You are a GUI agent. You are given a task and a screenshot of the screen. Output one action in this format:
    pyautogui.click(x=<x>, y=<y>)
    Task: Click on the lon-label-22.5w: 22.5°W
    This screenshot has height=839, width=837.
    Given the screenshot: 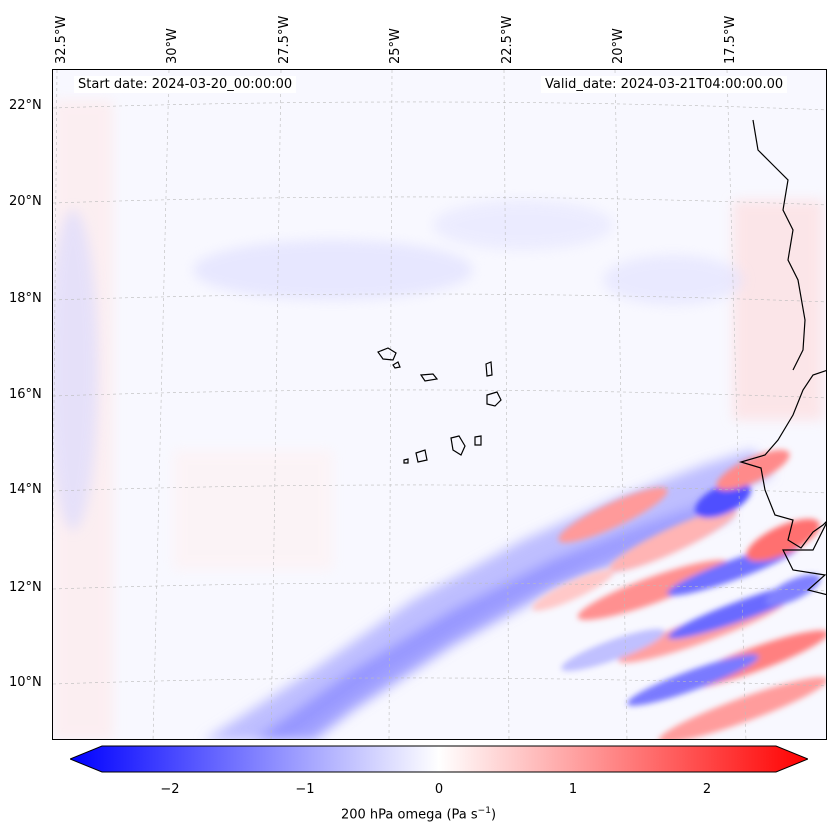 What is the action you would take?
    pyautogui.click(x=507, y=39)
    